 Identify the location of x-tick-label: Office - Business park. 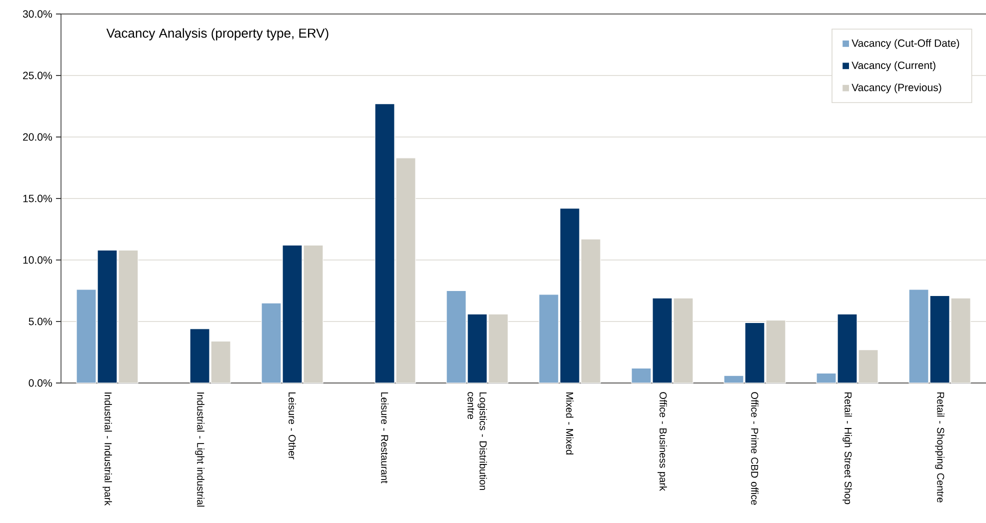
(662, 441).